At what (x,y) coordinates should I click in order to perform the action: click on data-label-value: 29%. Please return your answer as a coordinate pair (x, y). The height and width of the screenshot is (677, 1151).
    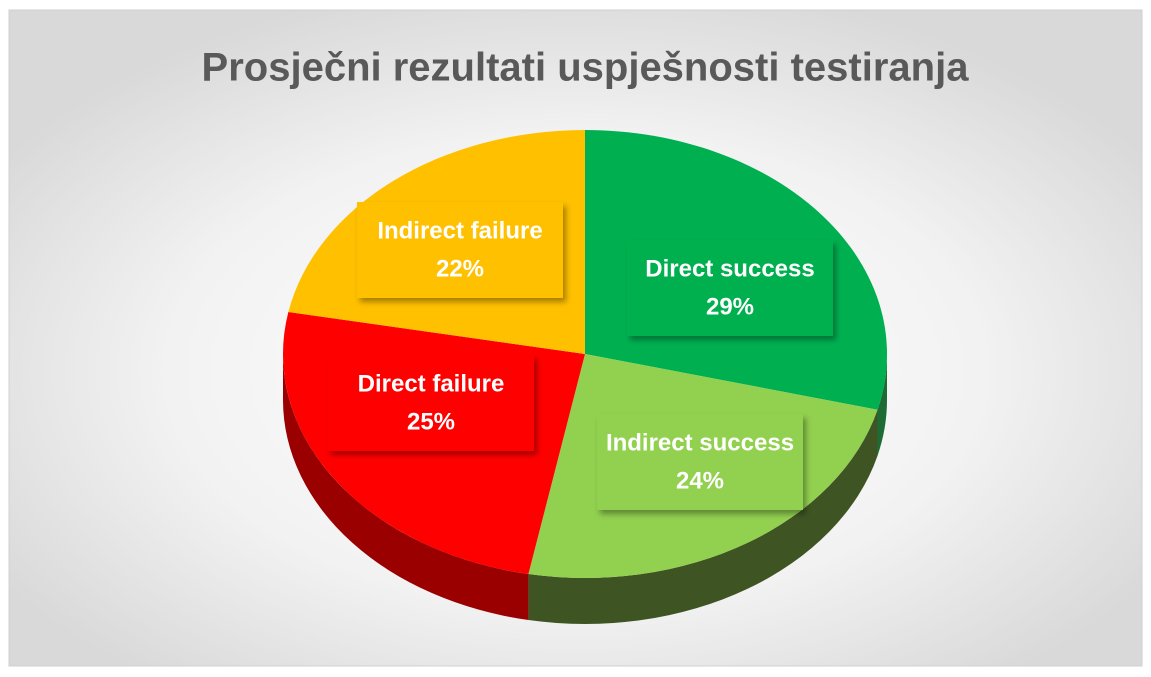
    Looking at the image, I should click on (730, 306).